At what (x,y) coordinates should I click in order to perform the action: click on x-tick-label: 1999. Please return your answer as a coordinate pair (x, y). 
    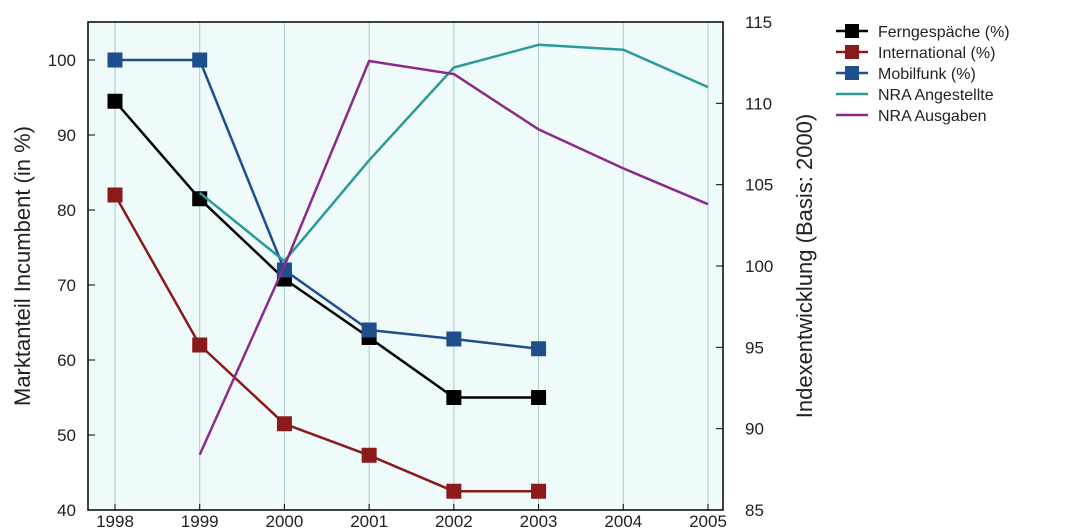
    Looking at the image, I should click on (200, 521).